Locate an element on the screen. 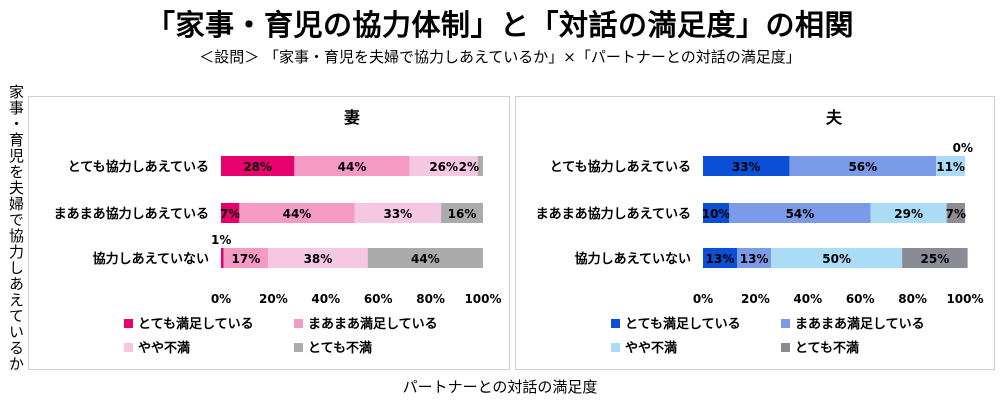 The width and height of the screenshot is (1000, 410). data-label: 1% is located at coordinates (221, 240).